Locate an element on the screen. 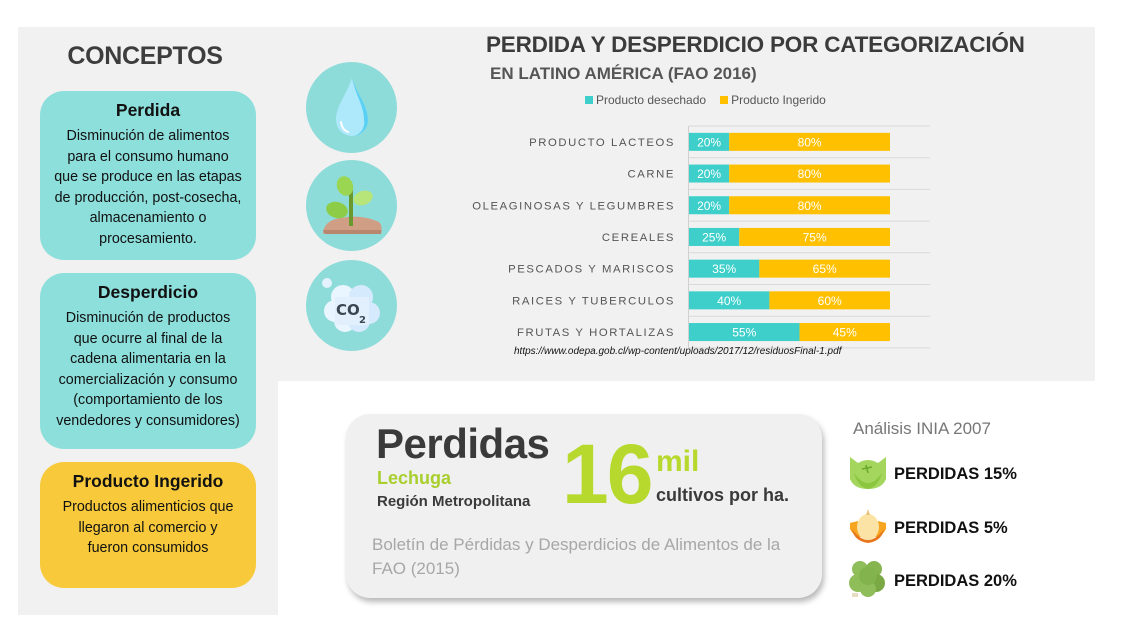 This screenshot has width=1126, height=635. category-label: OLEAGINOSAS Y LEGUMBRES is located at coordinates (573, 206).